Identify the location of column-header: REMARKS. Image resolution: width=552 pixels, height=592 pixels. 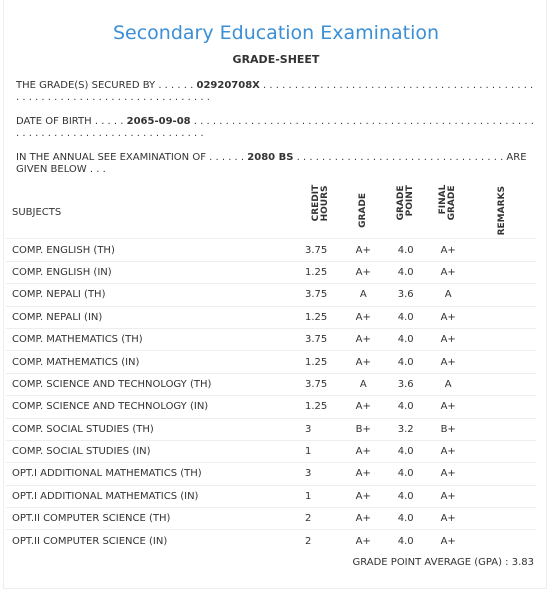
(502, 211).